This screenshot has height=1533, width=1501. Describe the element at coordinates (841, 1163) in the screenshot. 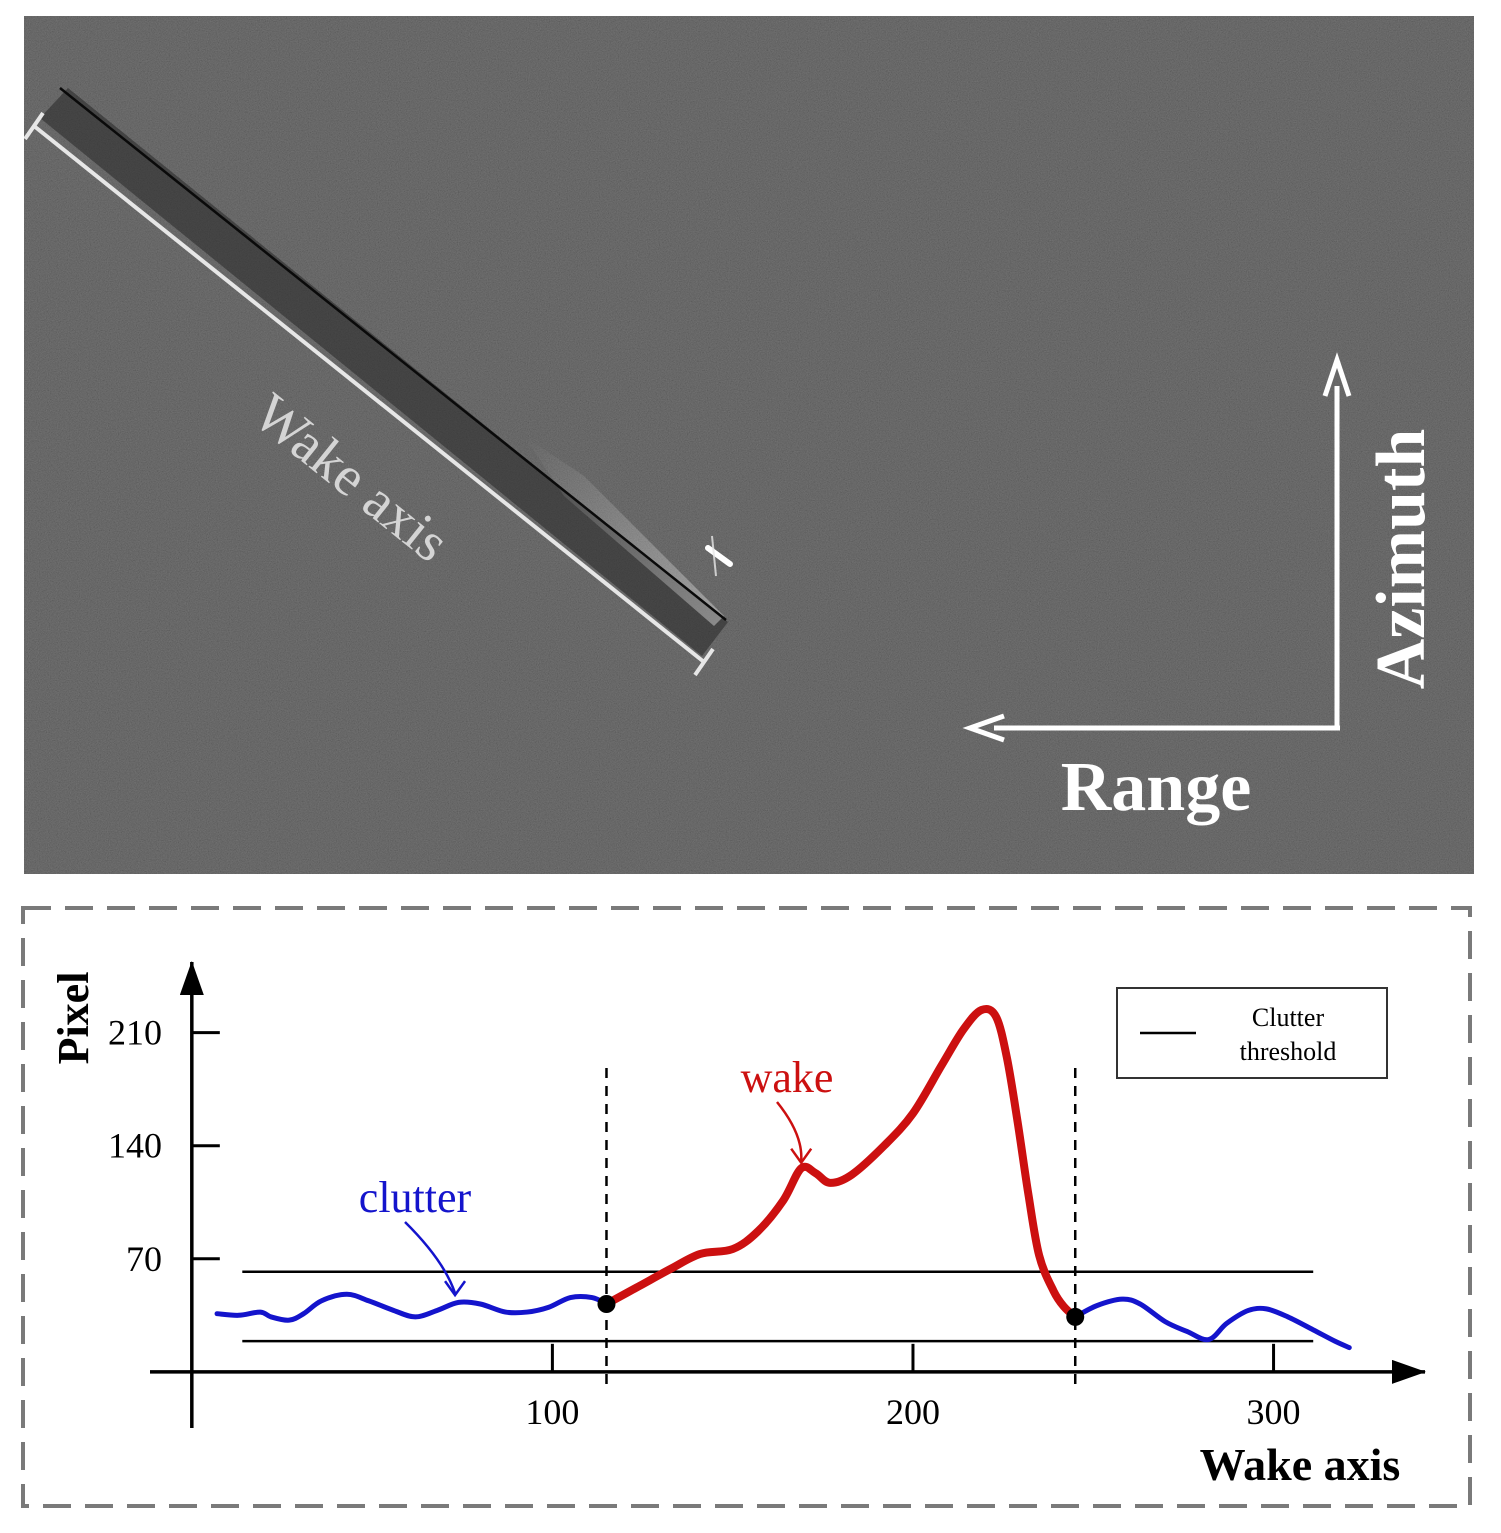

I see `wake-series-line` at that location.